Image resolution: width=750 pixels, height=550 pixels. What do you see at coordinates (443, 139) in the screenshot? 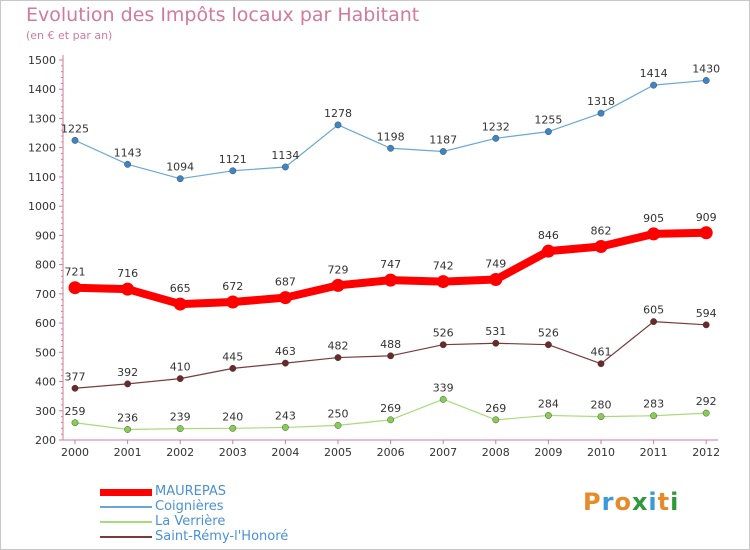
I see `data-label-coigni-res: 1187` at bounding box center [443, 139].